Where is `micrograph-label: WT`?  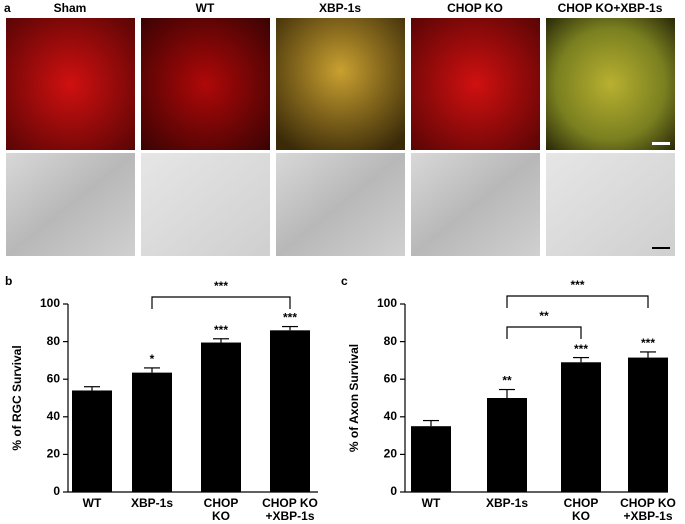 micrograph-label: WT is located at coordinates (205, 8).